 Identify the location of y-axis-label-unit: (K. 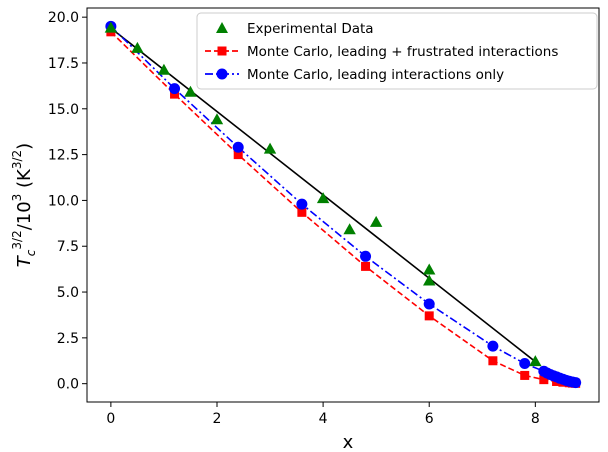
(24, 181).